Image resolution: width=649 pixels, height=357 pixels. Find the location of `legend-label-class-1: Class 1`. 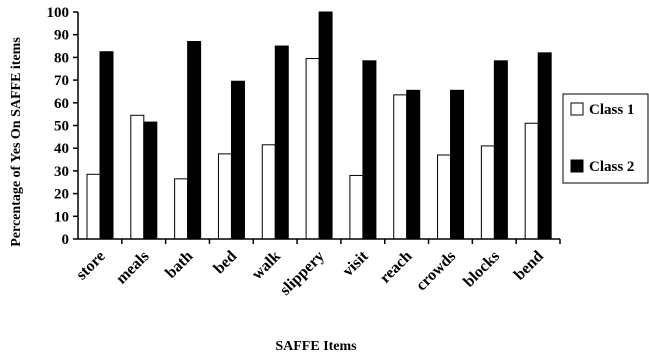

legend-label-class-1: Class 1 is located at coordinates (611, 110).